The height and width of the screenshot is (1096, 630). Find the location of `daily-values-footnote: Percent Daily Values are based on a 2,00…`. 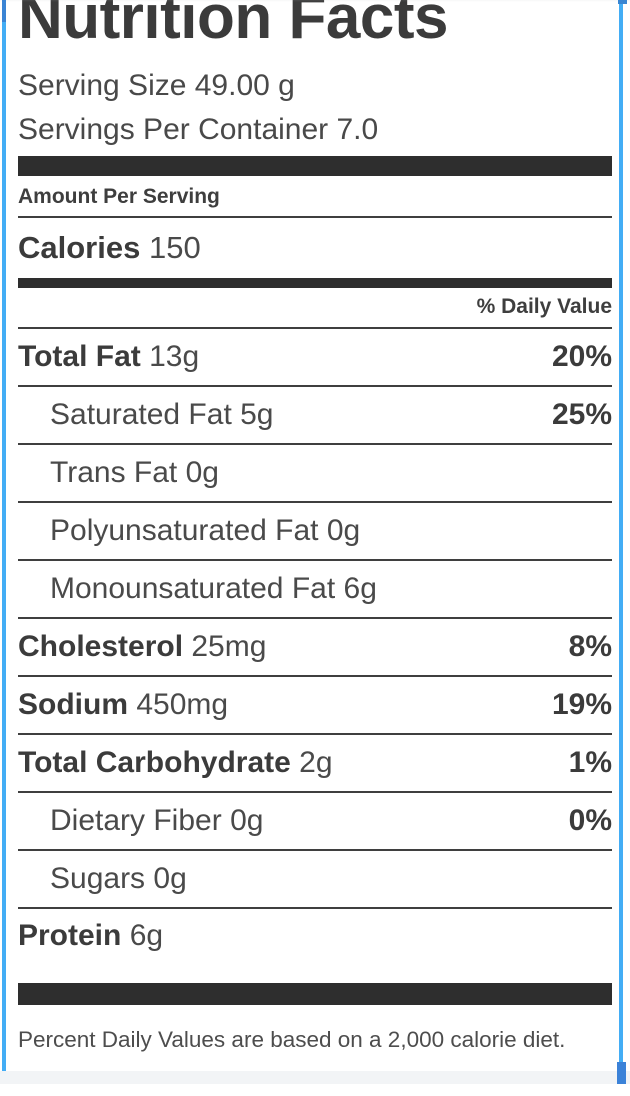

daily-values-footnote: Percent Daily Values are based on a 2,00… is located at coordinates (292, 1039).